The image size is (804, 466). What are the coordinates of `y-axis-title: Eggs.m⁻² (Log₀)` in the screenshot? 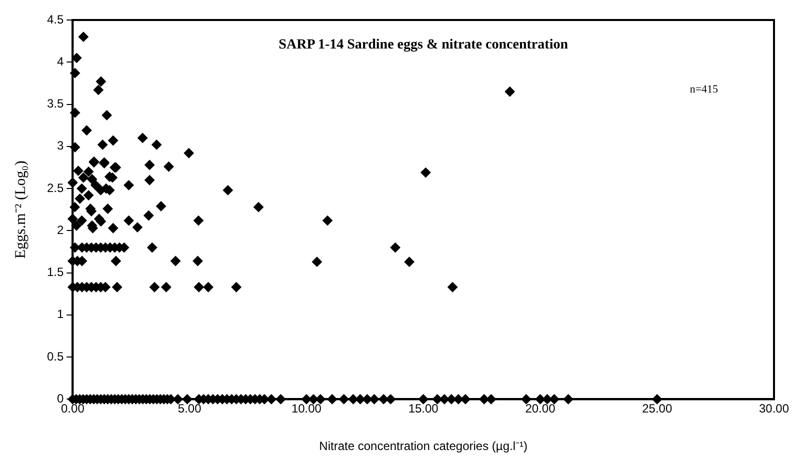 It's located at (20, 209).